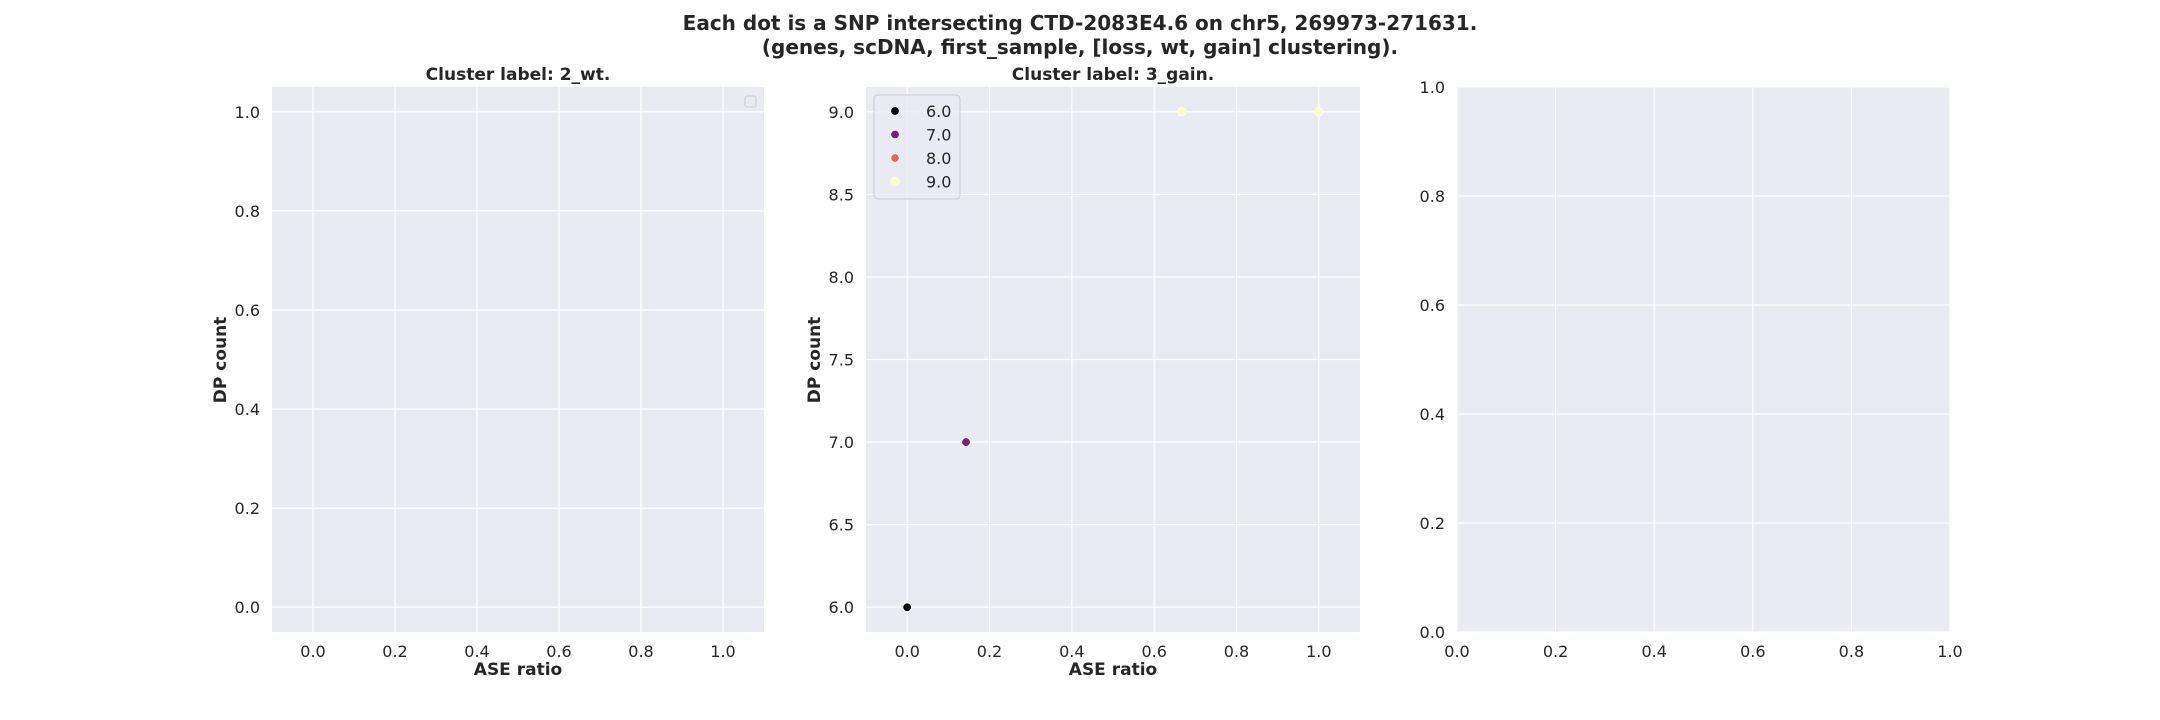  Describe the element at coordinates (1555, 651) in the screenshot. I see `panel-3-x-tick-label: 0.2` at that location.